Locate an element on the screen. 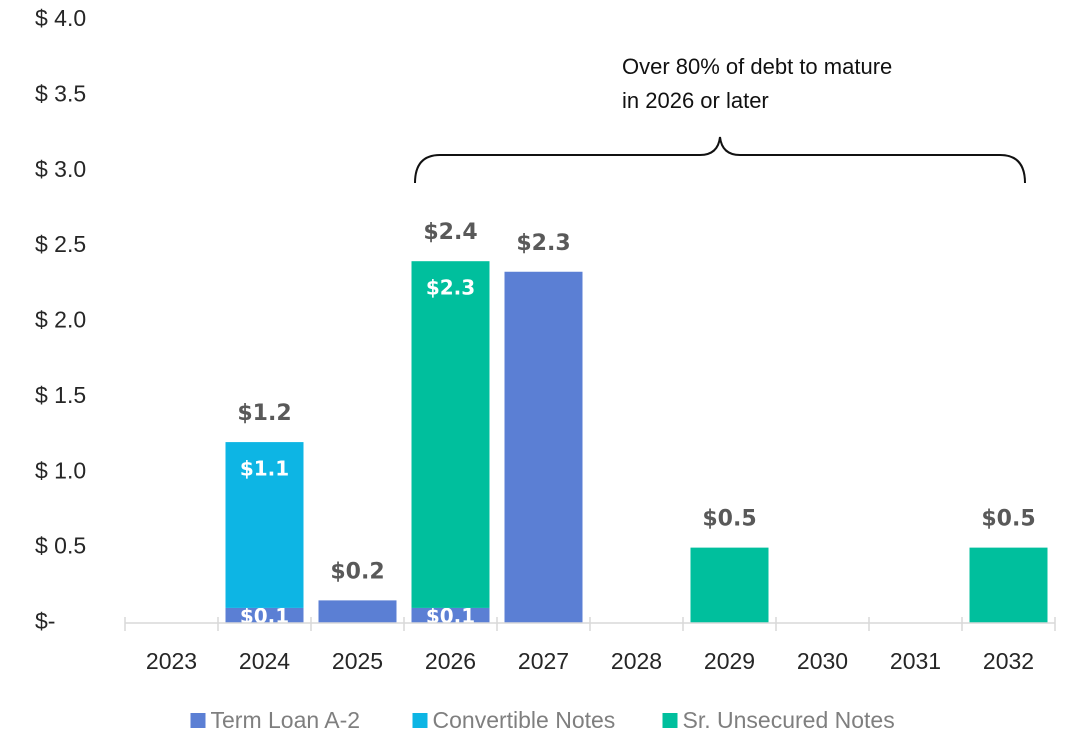  segment-label: $1.1 is located at coordinates (264, 469).